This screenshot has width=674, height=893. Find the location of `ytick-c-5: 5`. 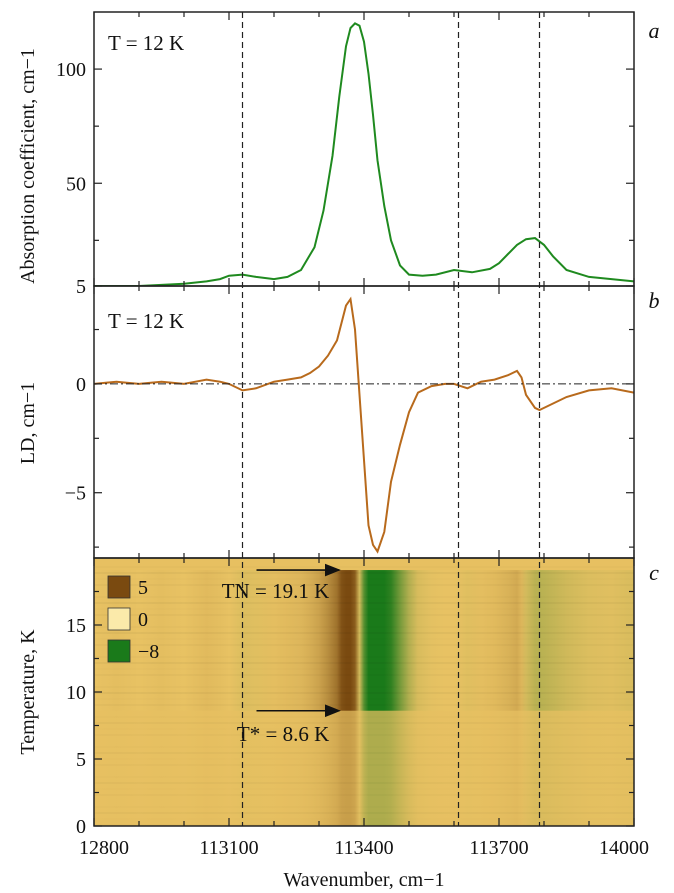

ytick-c-5: 5 is located at coordinates (81, 760).